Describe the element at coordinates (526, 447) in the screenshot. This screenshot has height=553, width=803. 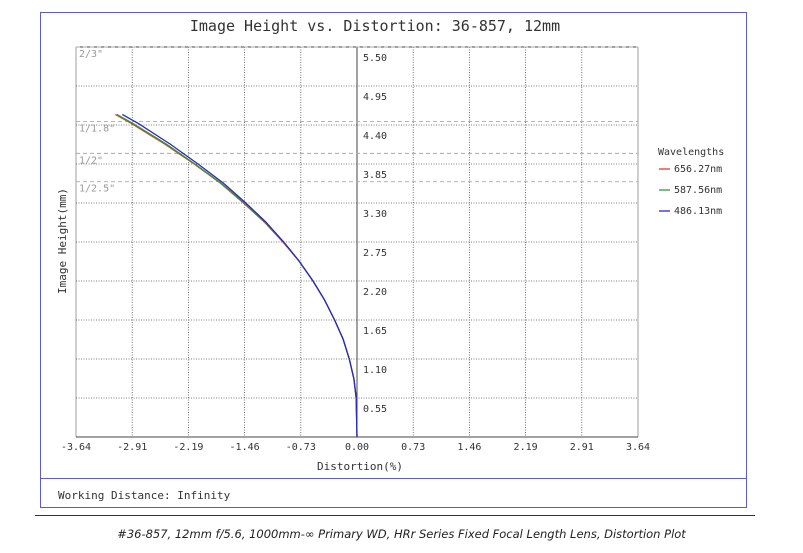
I see `x-tick-label: 2.19` at that location.